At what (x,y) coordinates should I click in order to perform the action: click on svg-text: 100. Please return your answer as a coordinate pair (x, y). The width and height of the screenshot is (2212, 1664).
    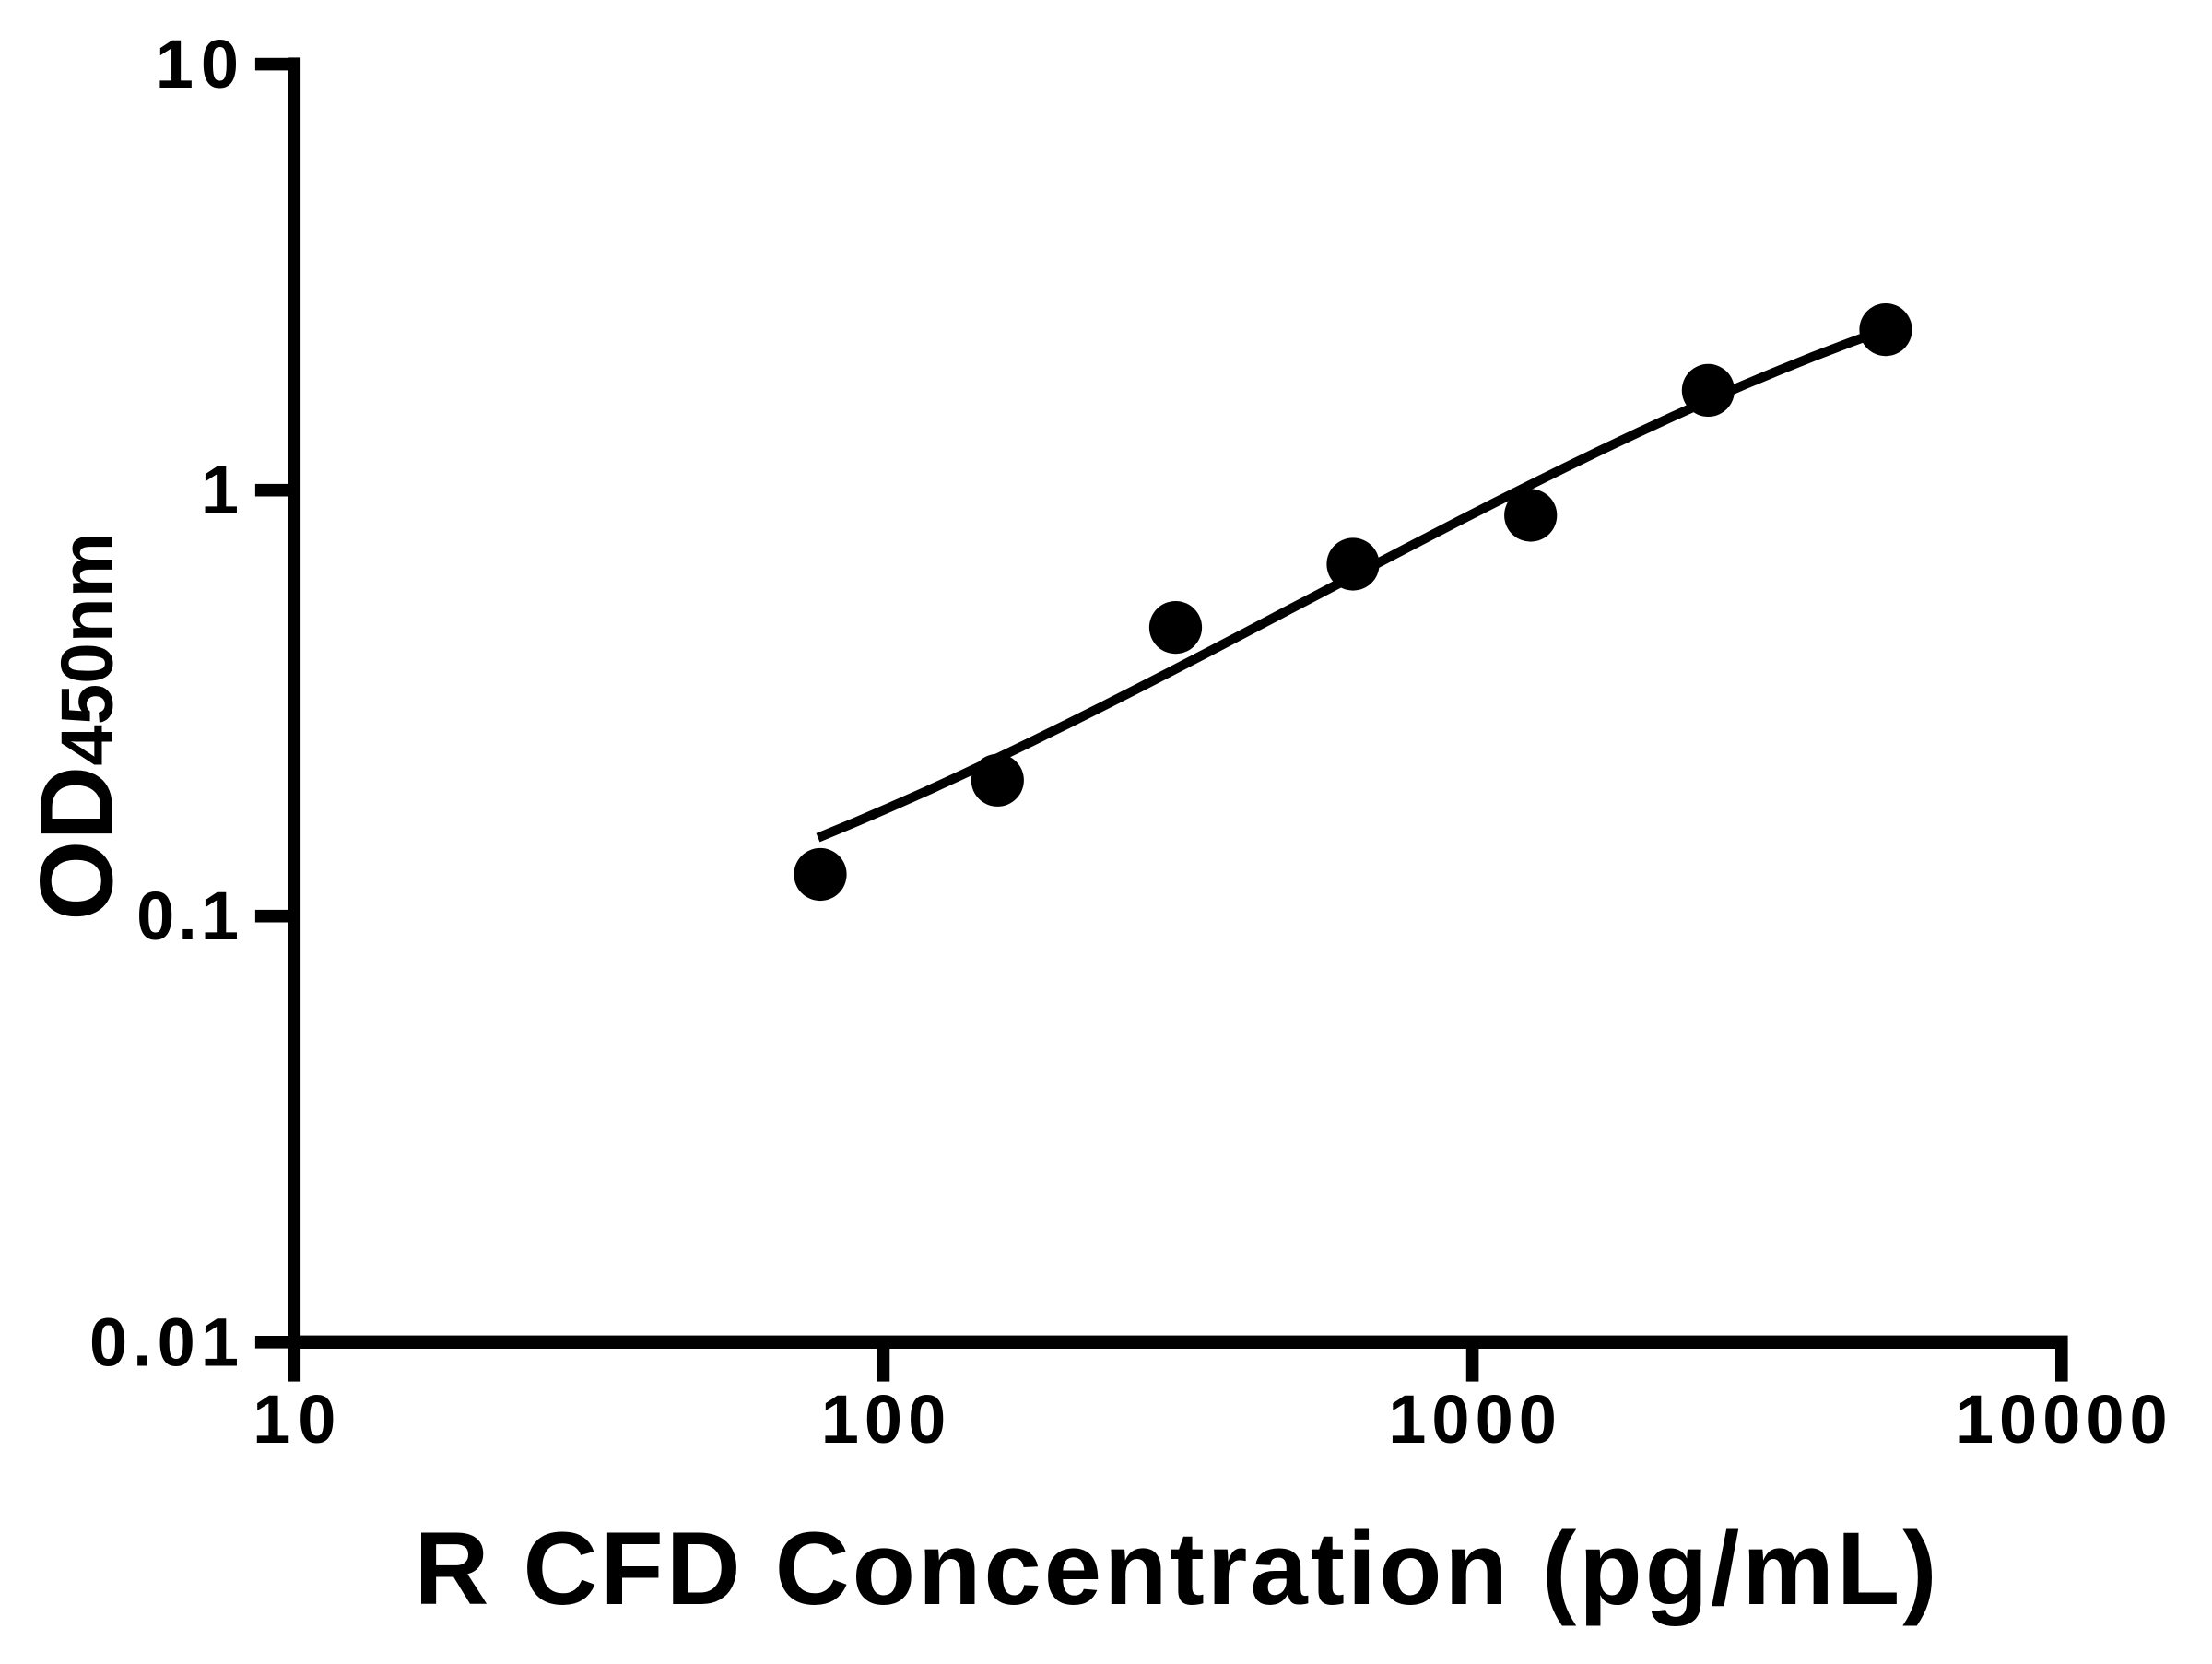
    Looking at the image, I should click on (886, 1419).